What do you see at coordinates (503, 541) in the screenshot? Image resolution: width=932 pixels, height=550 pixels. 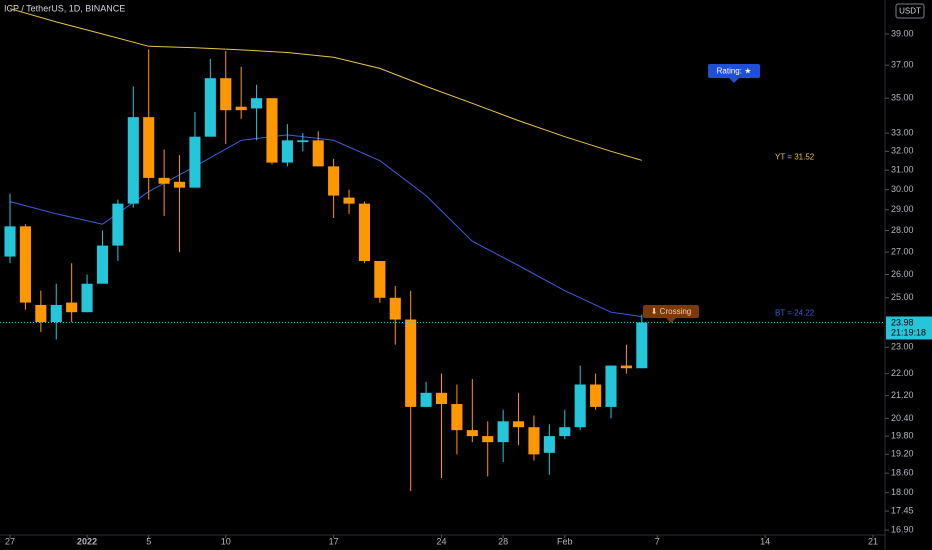 I see `x-tick-label: 28` at bounding box center [503, 541].